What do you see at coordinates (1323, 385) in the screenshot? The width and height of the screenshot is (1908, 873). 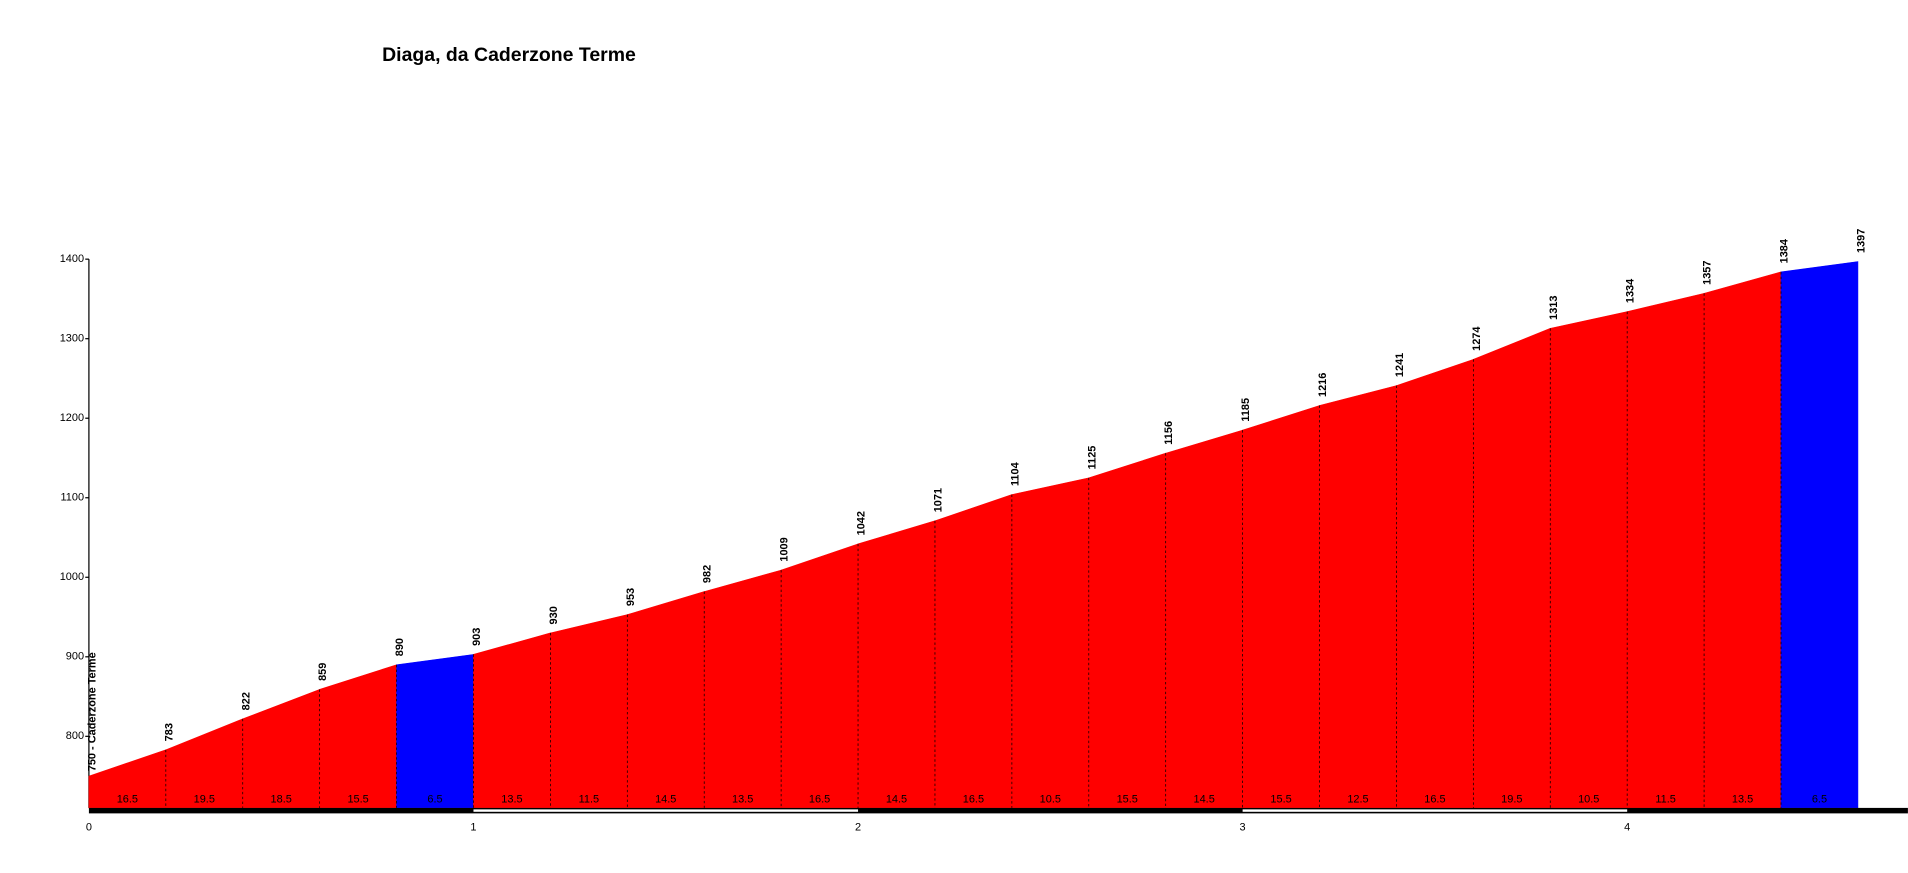 I see `altitude-label: 1216` at bounding box center [1323, 385].